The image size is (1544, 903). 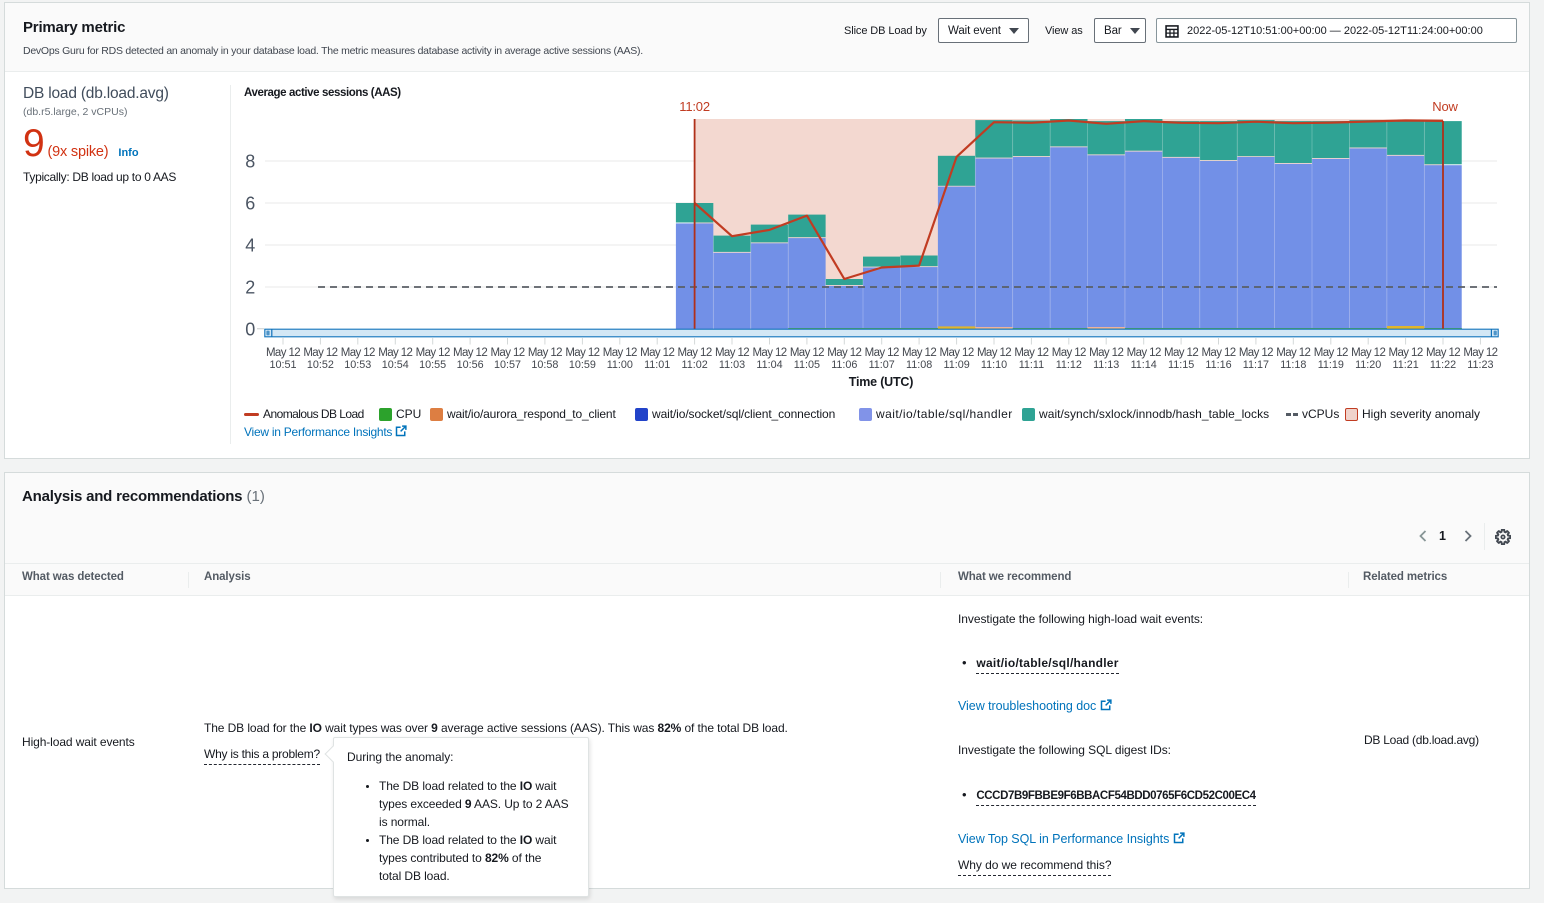 I want to click on svg-text: 11:11, so click(x=1031, y=365).